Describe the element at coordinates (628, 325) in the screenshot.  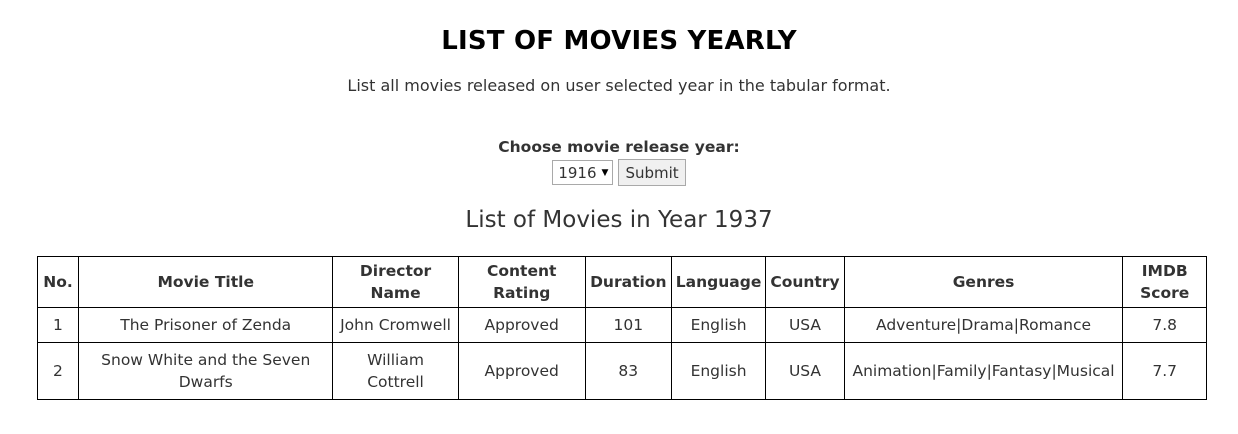
I see `cell-duration: 101` at that location.